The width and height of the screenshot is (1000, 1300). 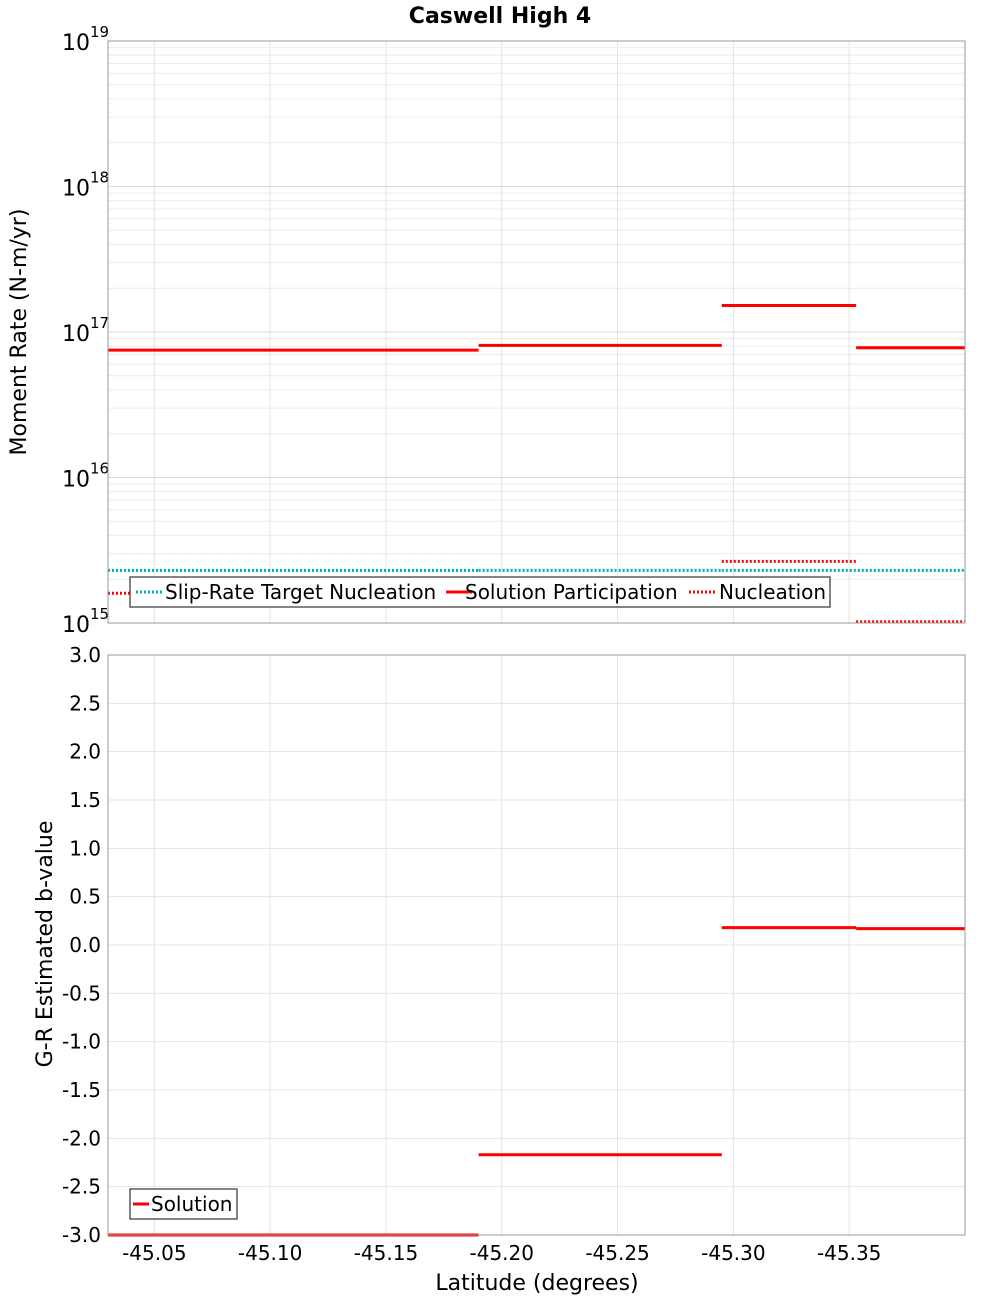 What do you see at coordinates (85, 848) in the screenshot?
I see `y-tick-label: 1.0` at bounding box center [85, 848].